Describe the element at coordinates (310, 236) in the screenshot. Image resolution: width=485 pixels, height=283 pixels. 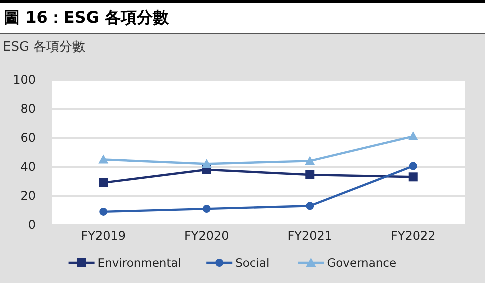
I see `x-tick-label: FY2021` at that location.